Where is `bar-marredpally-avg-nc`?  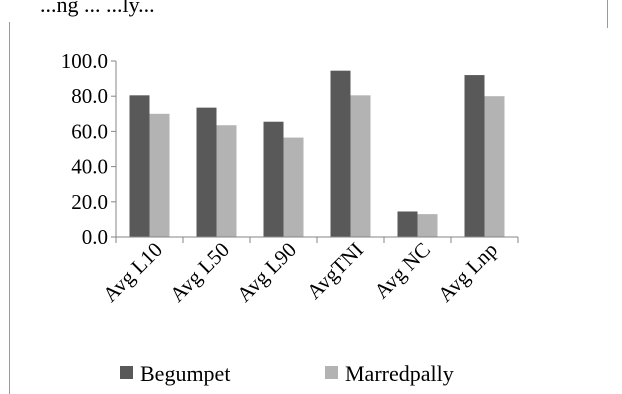 bar-marredpally-avg-nc is located at coordinates (427, 225).